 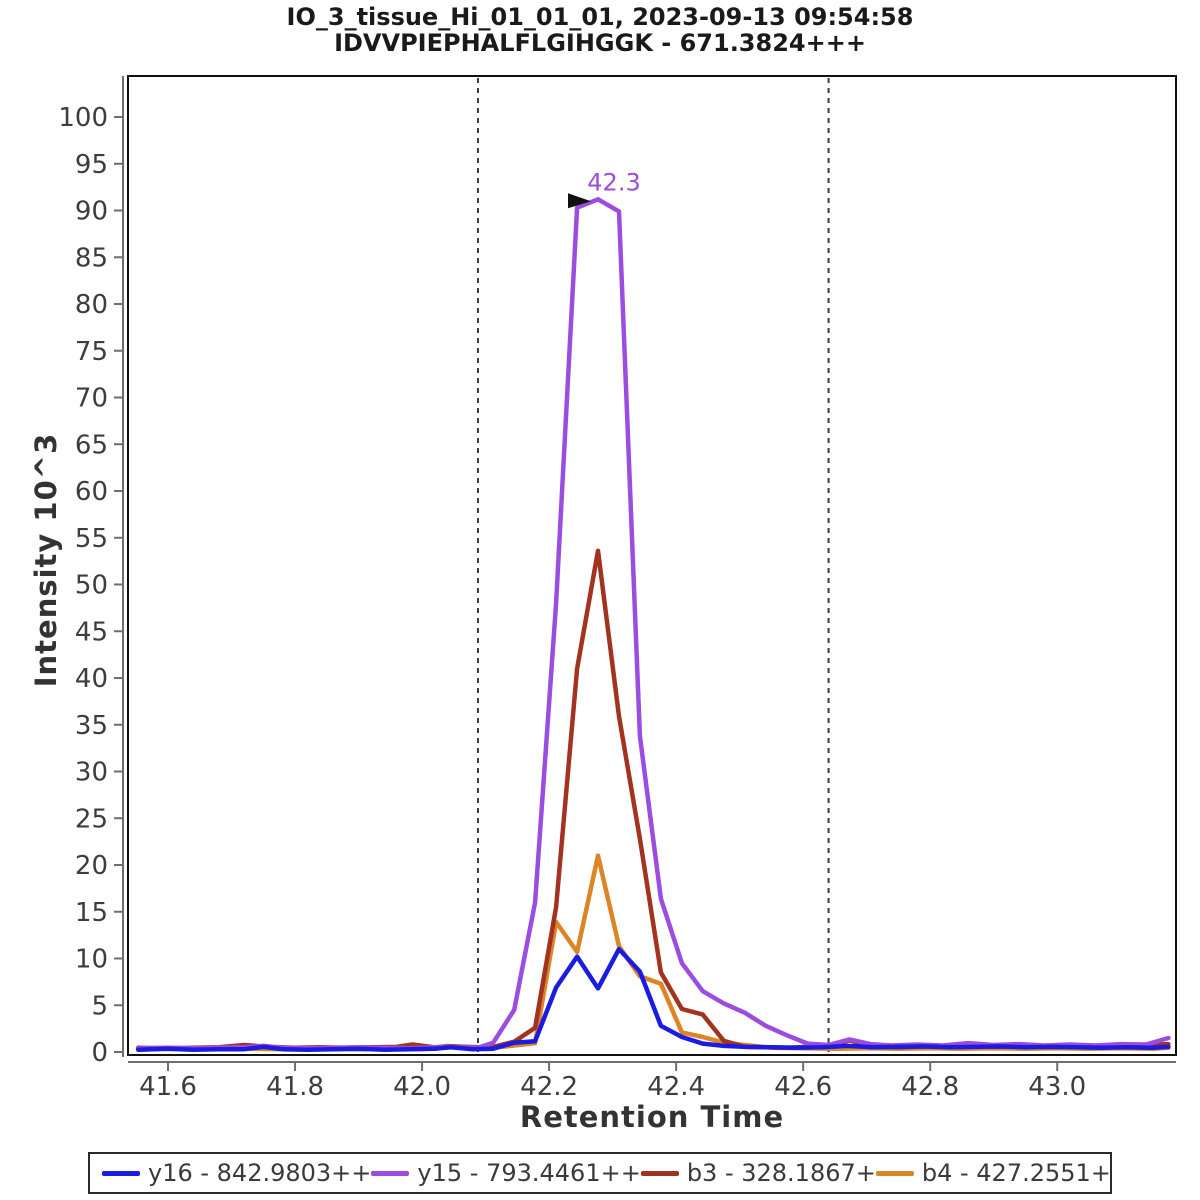 I want to click on legend-item-label: b4 - 427.2551+, so click(x=1016, y=1173).